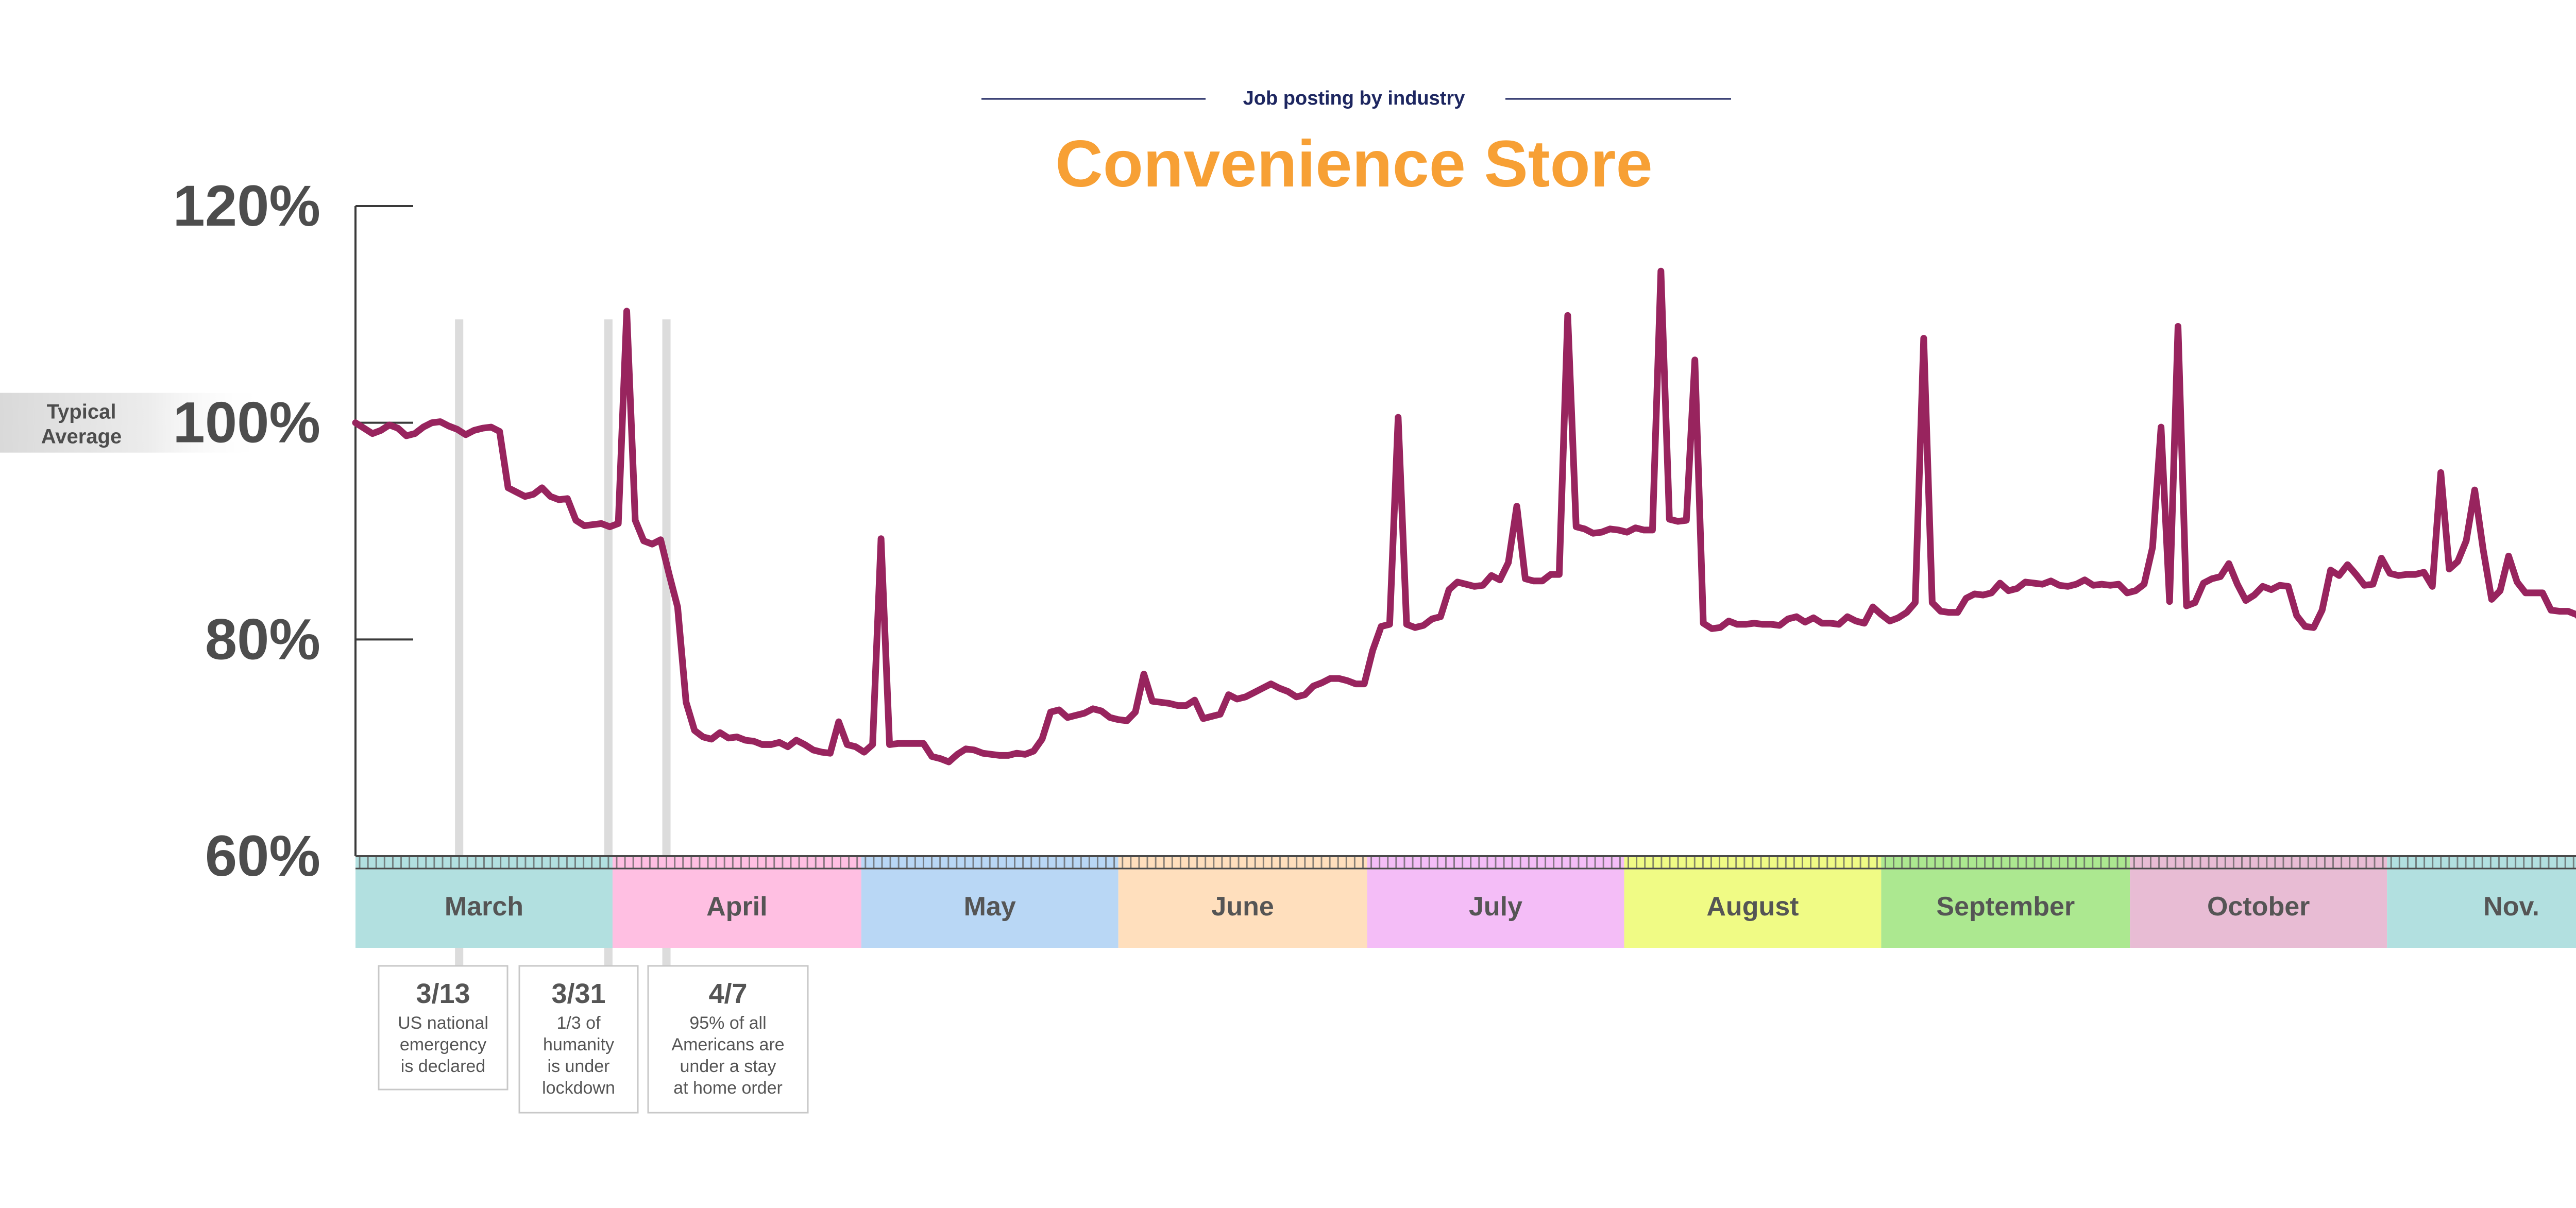 The height and width of the screenshot is (1208, 2576). I want to click on event-description-line: Americans are, so click(728, 1044).